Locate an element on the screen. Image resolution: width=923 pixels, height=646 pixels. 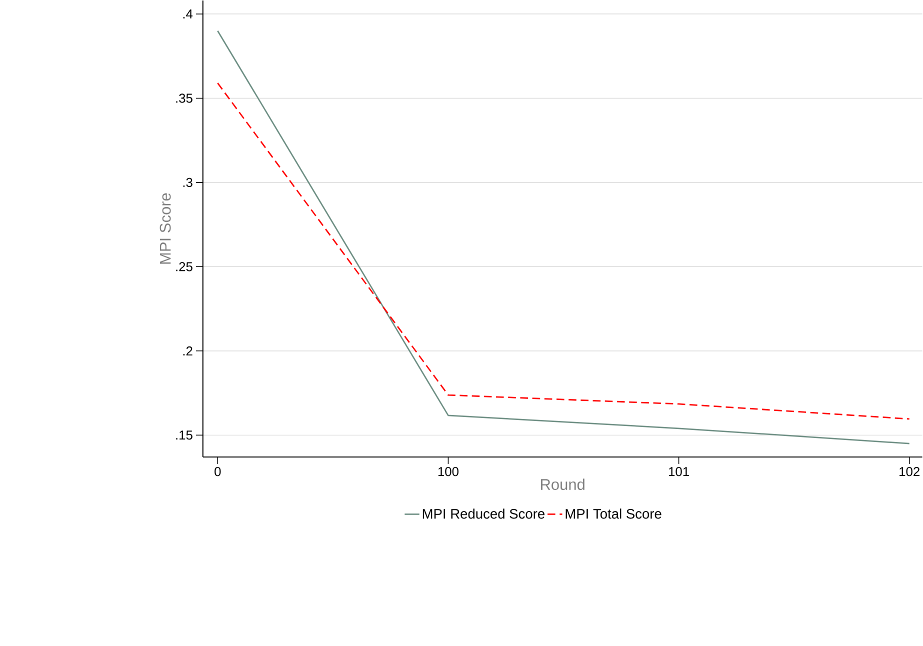
legend-label: MPI Total Score is located at coordinates (614, 513).